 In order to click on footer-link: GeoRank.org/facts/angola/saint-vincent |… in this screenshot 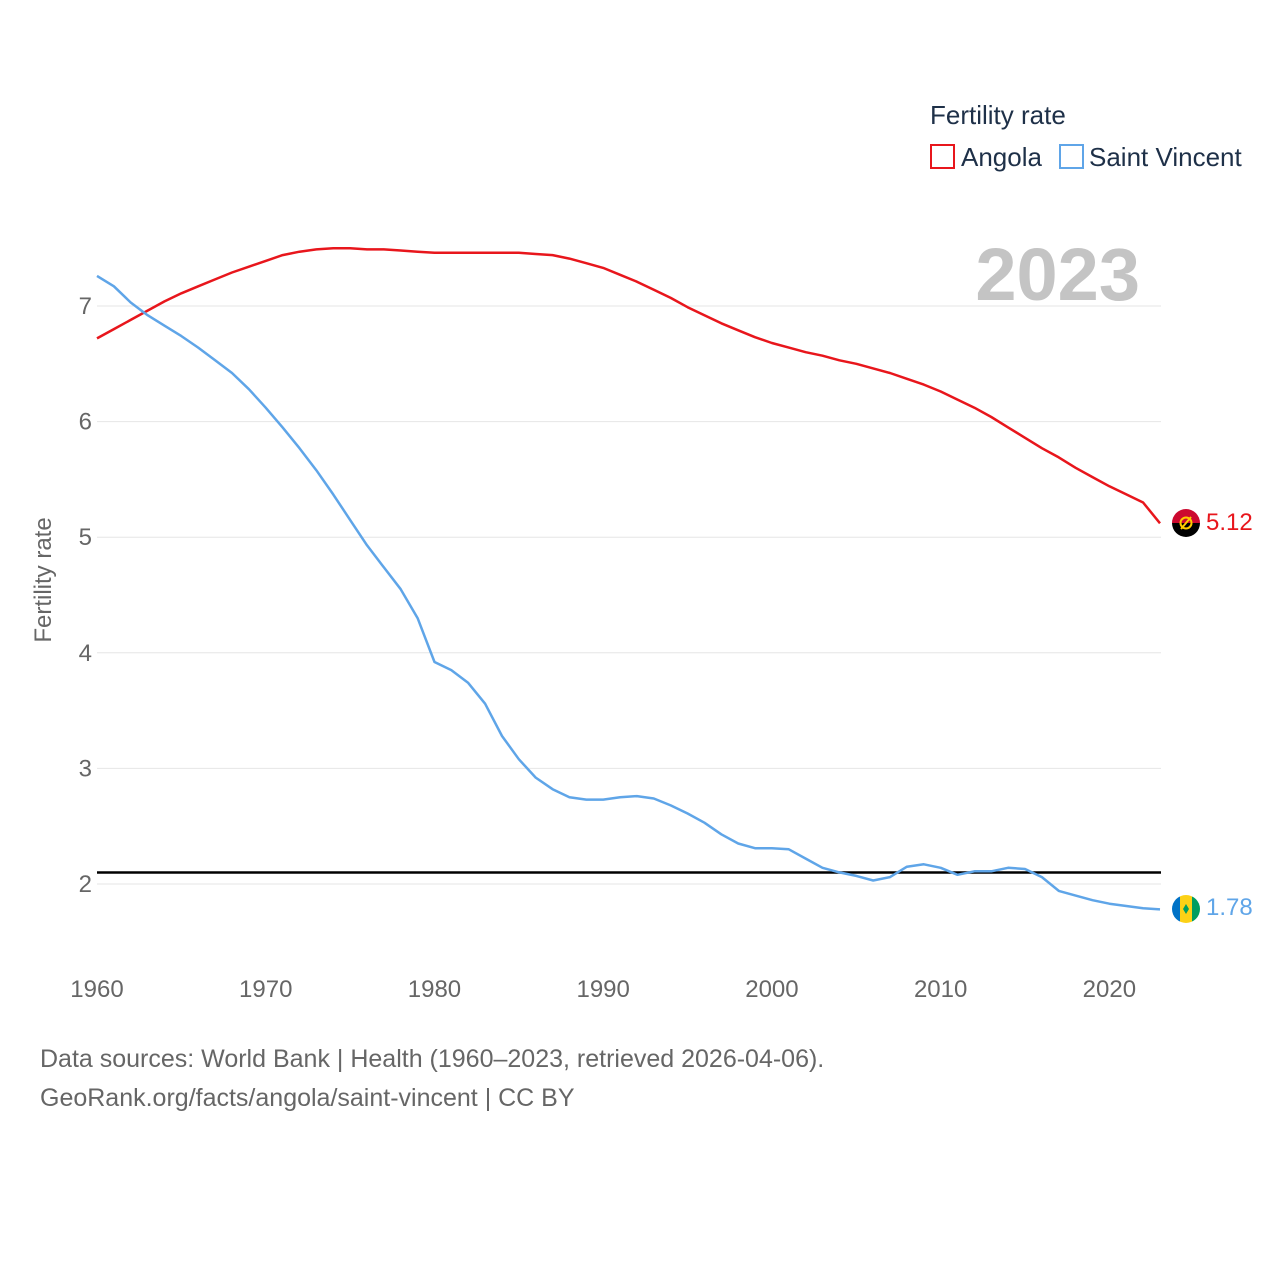, I will do `click(307, 1098)`.